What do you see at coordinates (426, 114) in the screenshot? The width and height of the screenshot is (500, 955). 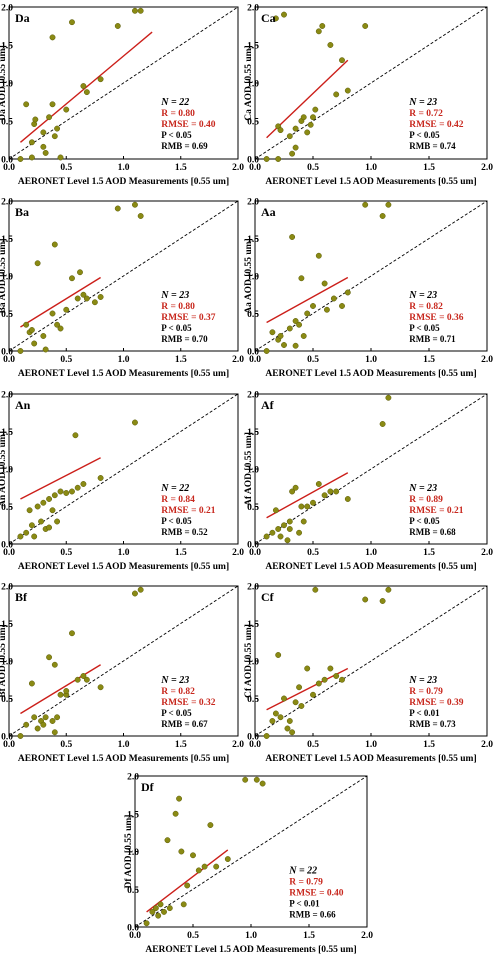 I see `stat-r: R = 0.72` at bounding box center [426, 114].